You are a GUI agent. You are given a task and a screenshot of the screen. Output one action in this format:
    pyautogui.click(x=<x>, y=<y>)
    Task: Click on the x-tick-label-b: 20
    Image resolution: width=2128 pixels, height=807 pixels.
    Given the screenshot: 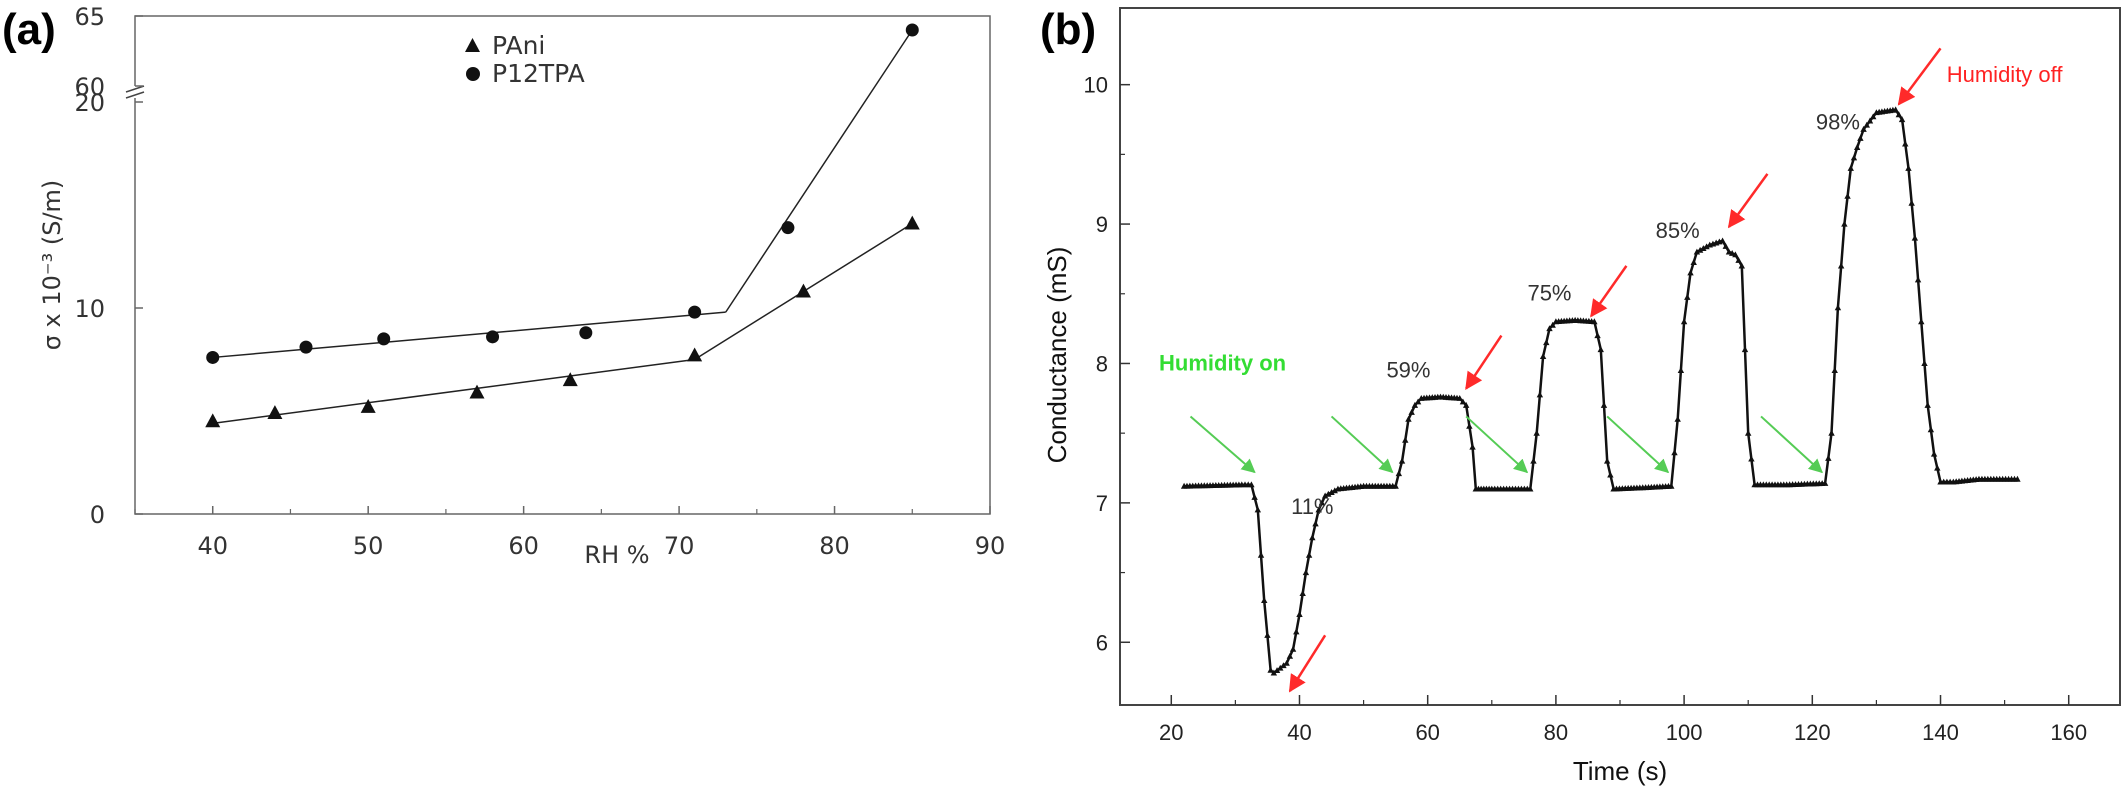 What is the action you would take?
    pyautogui.click(x=1171, y=732)
    